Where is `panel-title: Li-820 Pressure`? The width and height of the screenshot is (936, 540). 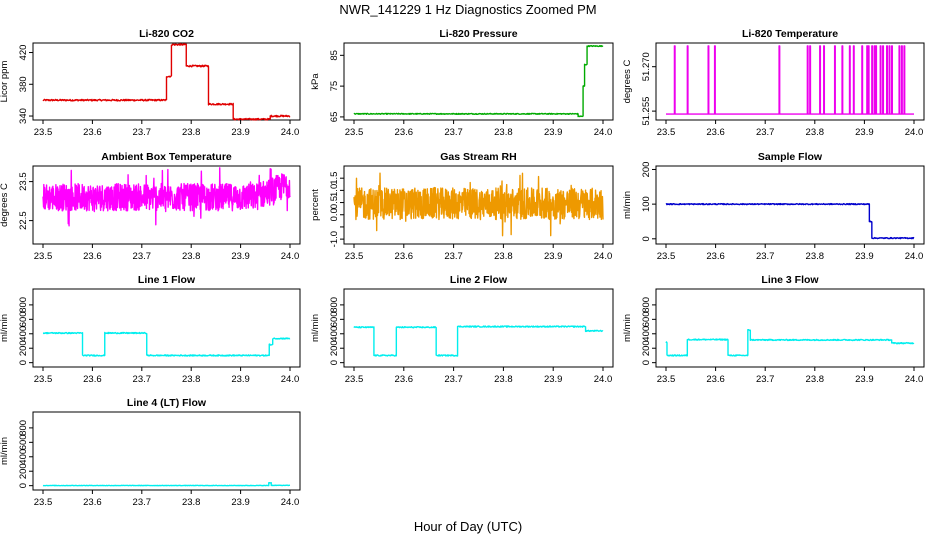
panel-title: Li-820 Pressure is located at coordinates (478, 34).